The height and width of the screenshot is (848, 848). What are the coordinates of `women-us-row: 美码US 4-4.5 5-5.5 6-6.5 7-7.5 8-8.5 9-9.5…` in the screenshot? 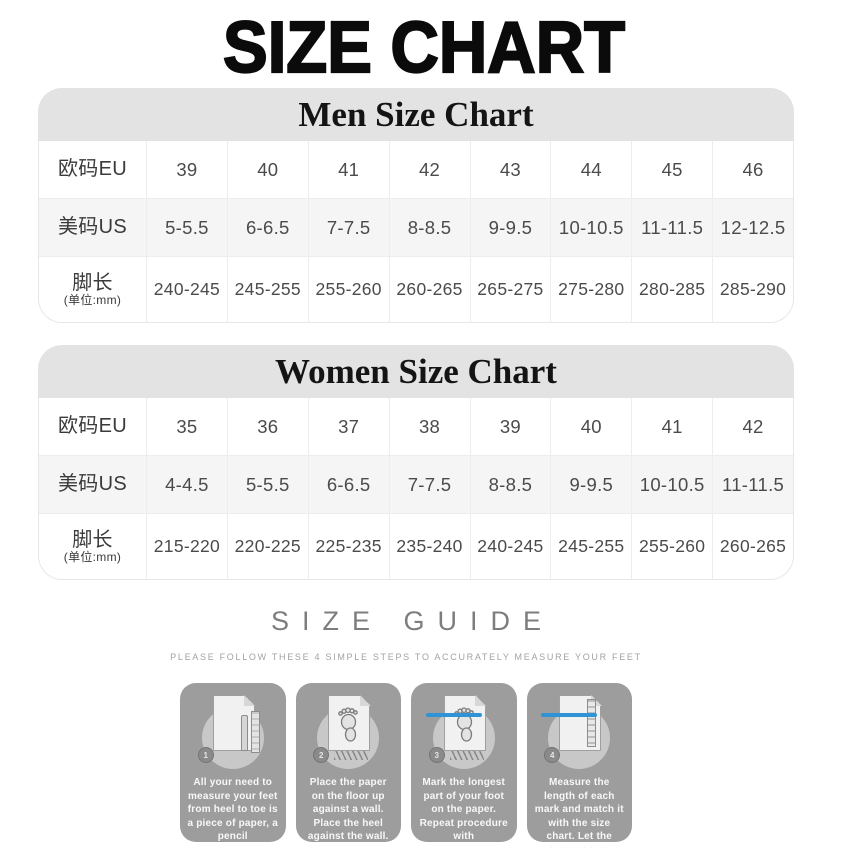 It's located at (416, 484).